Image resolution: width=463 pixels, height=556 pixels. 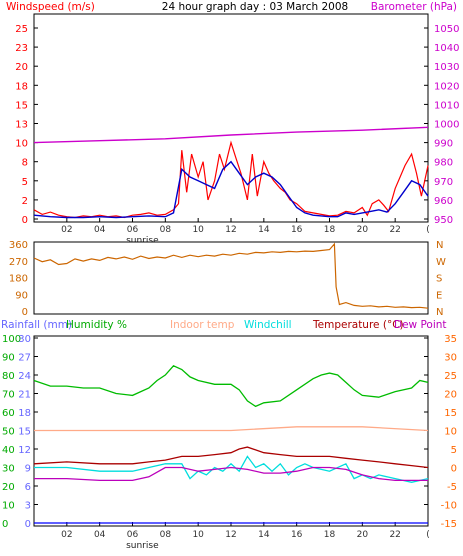 I want to click on barometer-tick: 1020, so click(x=446, y=86).